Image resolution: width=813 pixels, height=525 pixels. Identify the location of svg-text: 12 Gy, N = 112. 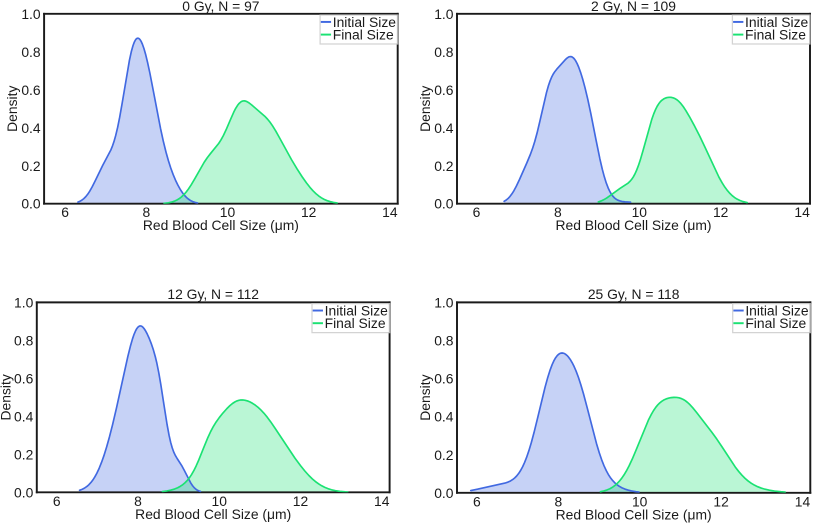
(213, 294).